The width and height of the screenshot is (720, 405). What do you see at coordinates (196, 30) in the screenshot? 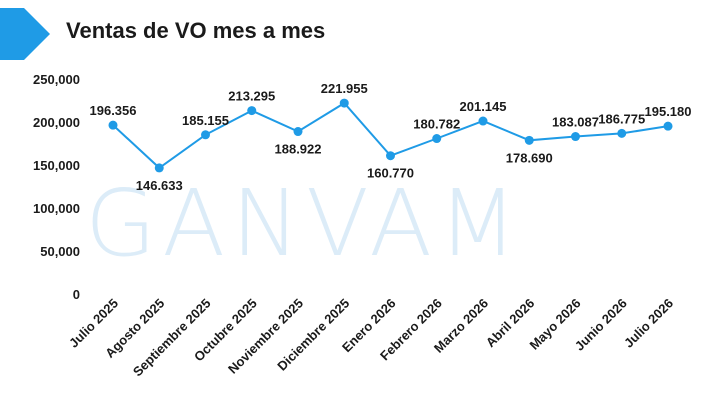
I see `page-title: Ventas de VO mes a mes` at bounding box center [196, 30].